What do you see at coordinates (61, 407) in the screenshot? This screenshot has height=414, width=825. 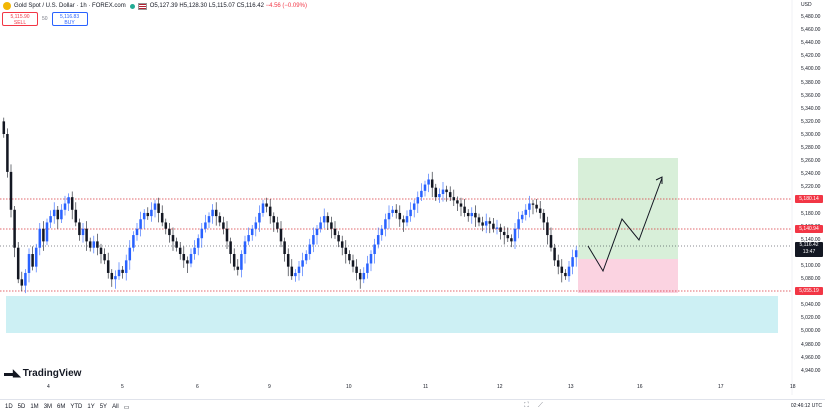 I see `range-button-6m: 6M` at bounding box center [61, 407].